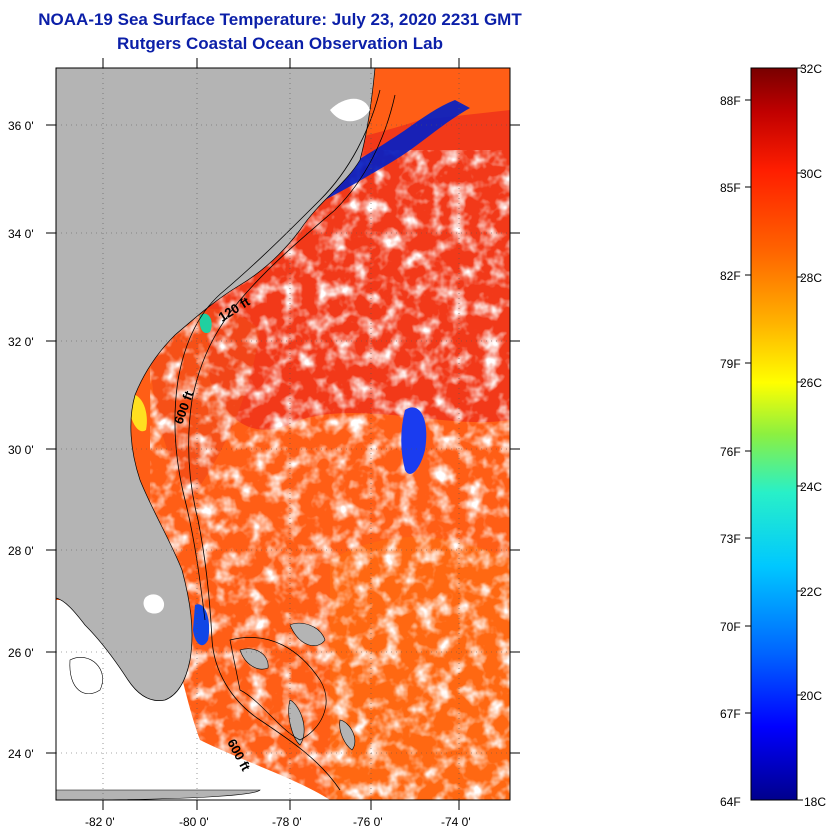 Image resolution: width=833 pixels, height=832 pixels. Describe the element at coordinates (811, 696) in the screenshot. I see `cb-c-20: 20C` at that location.